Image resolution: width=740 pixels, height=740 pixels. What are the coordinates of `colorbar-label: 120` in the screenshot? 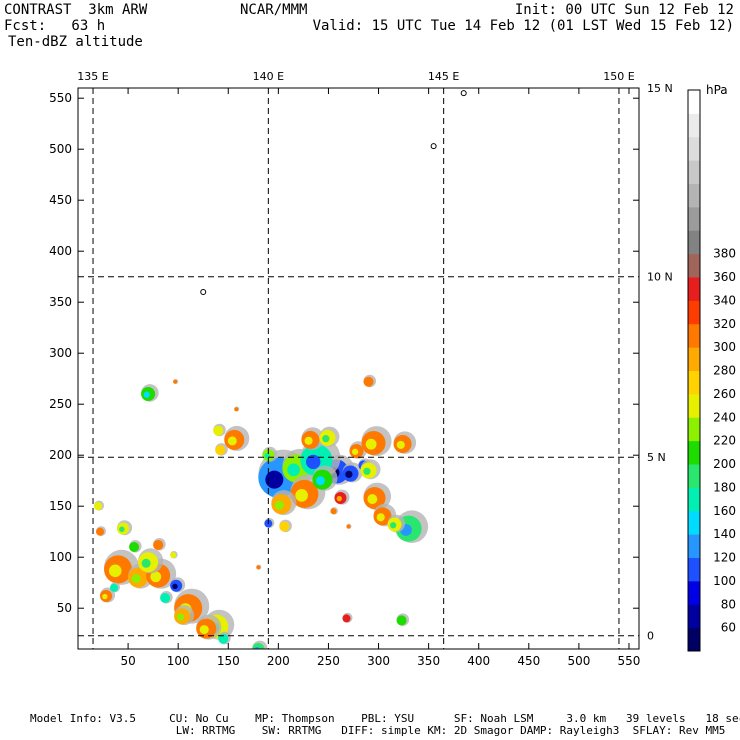 It's located at (724, 558).